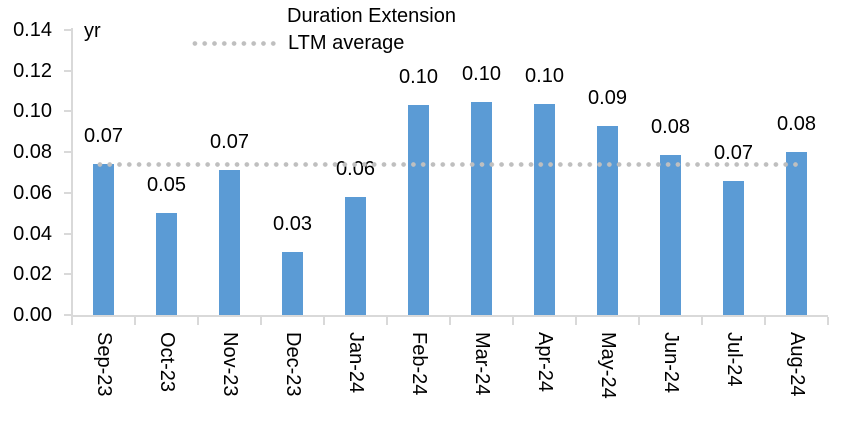 The width and height of the screenshot is (852, 422). I want to click on legend-item-duration-extension: Duration Extension, so click(323, 16).